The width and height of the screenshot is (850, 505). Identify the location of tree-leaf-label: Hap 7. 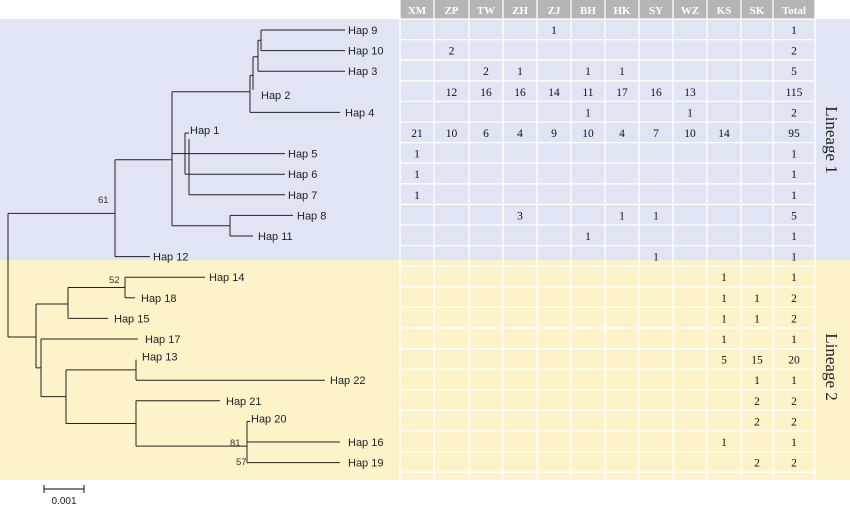
(302, 196).